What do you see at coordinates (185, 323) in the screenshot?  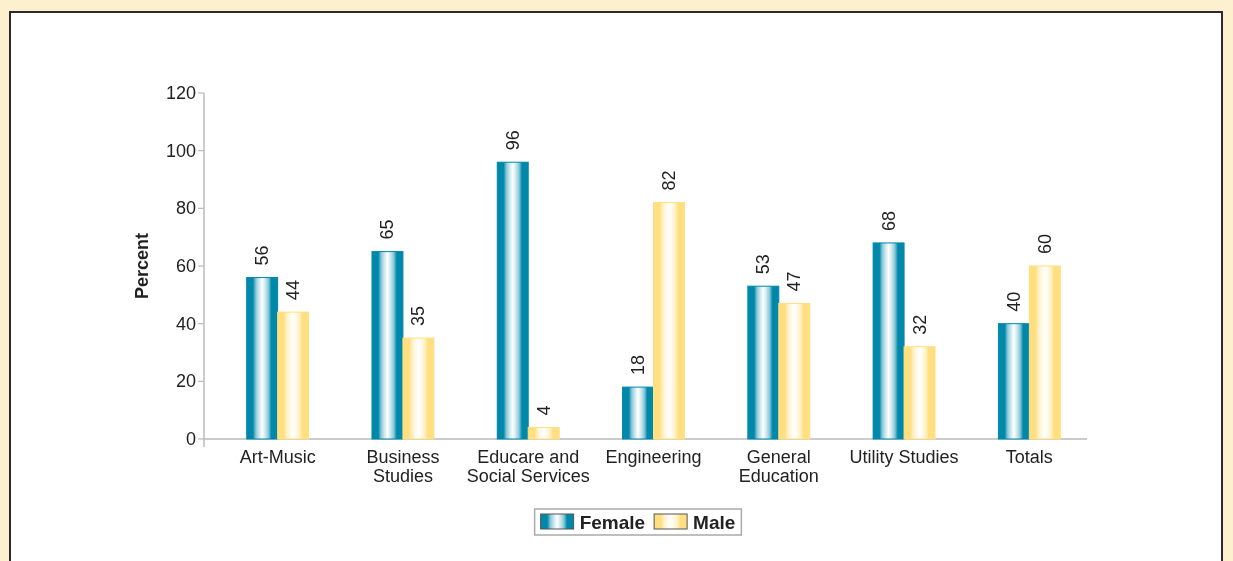 I see `y-tick-label: 40` at bounding box center [185, 323].